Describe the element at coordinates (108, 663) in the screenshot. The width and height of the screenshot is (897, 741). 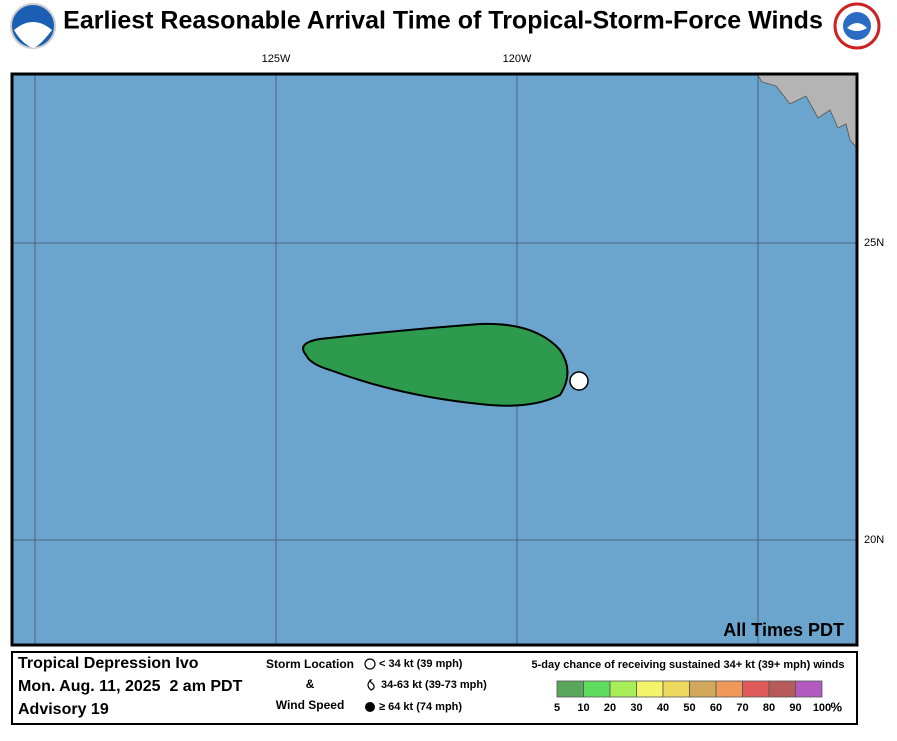
I see `storm-name: Tropical Depression Ivo` at that location.